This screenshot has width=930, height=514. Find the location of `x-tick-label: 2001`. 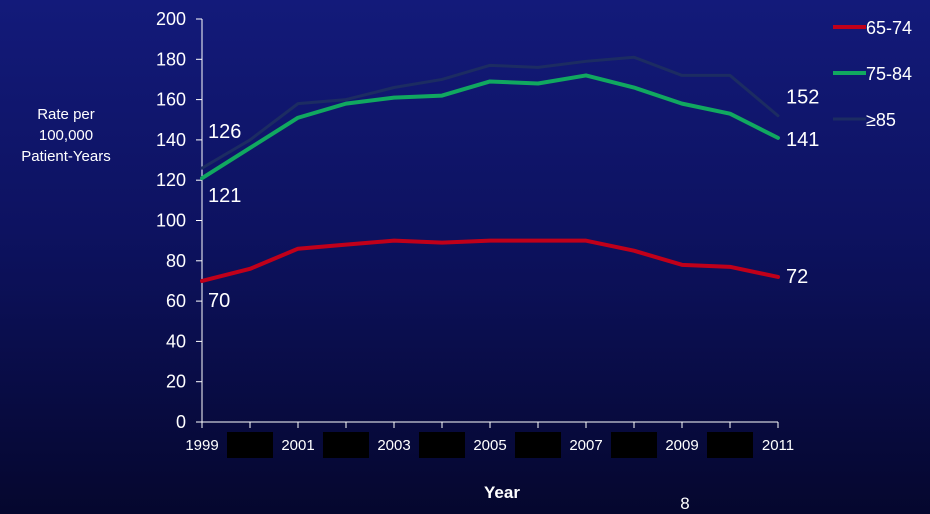

x-tick-label: 2001 is located at coordinates (297, 445).